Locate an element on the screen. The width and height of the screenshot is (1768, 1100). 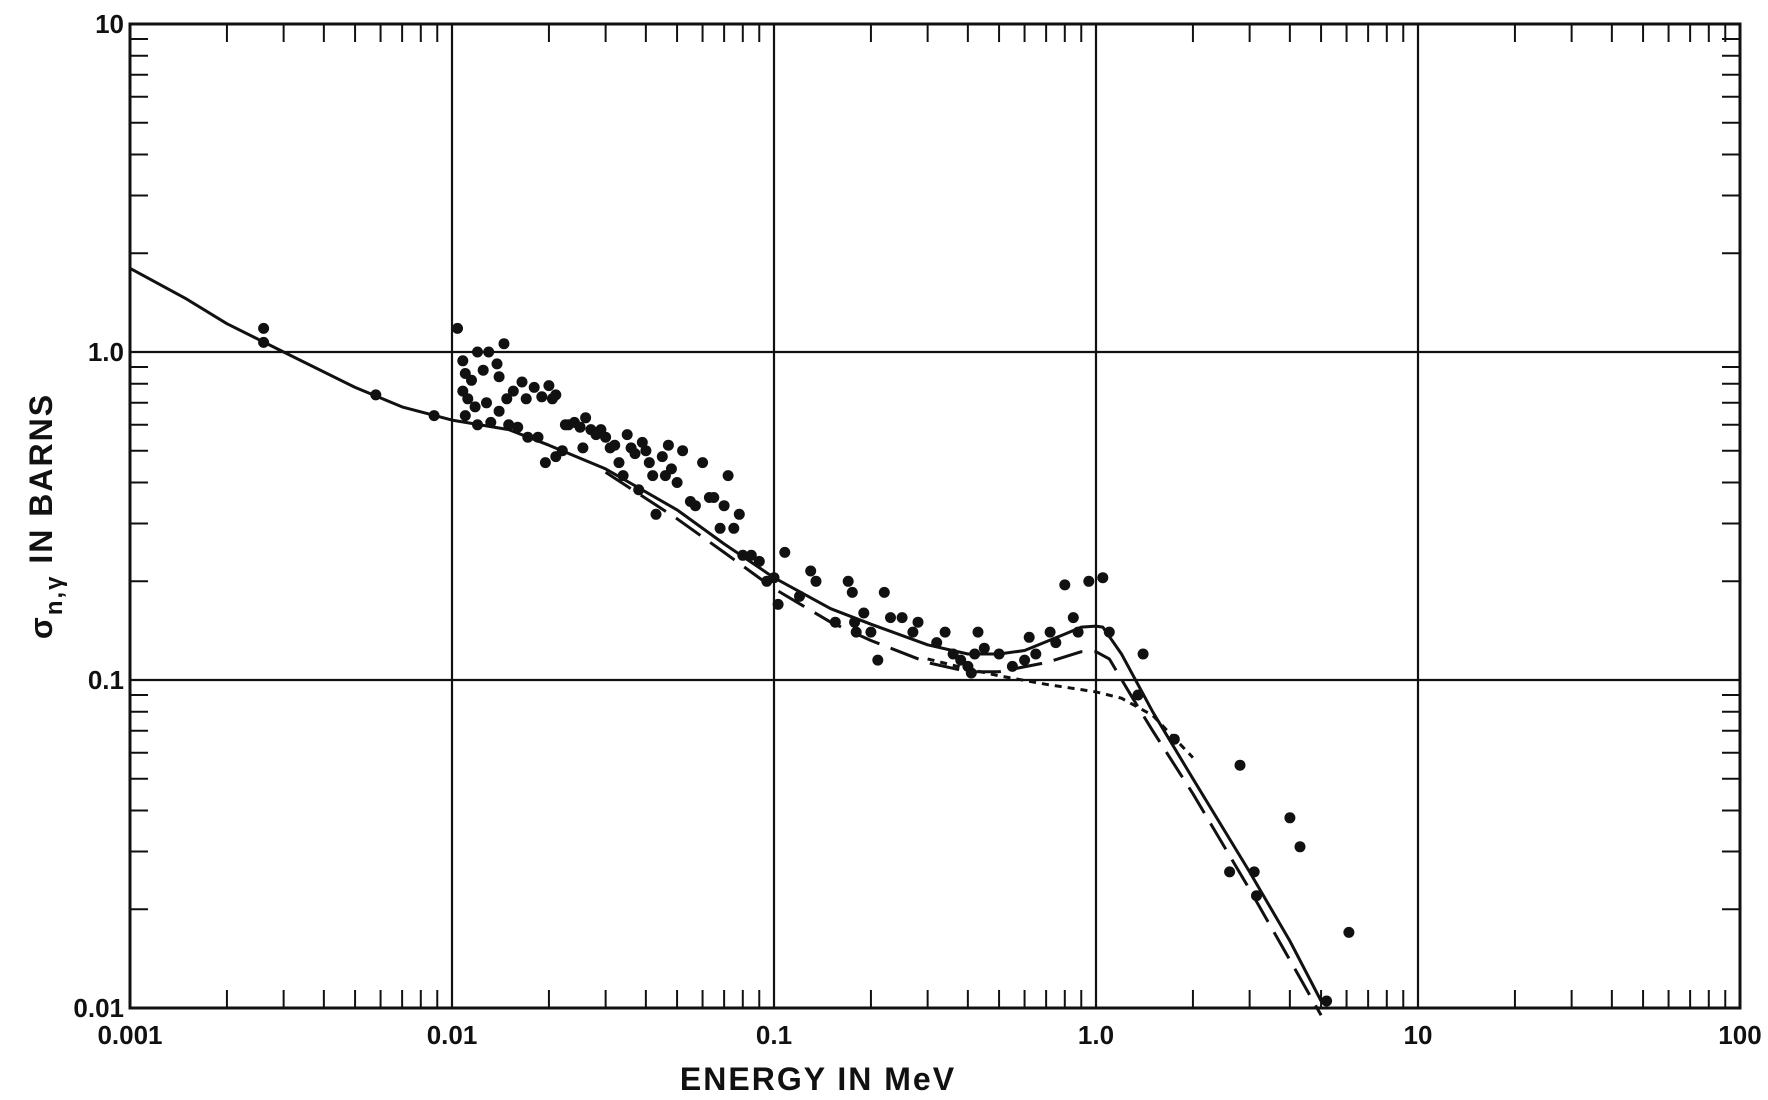
y-axis-spacer is located at coordinates (41, 569).